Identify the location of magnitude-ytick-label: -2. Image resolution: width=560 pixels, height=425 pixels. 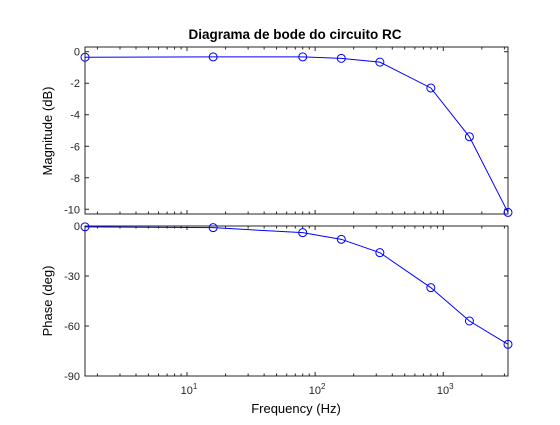
(75, 84).